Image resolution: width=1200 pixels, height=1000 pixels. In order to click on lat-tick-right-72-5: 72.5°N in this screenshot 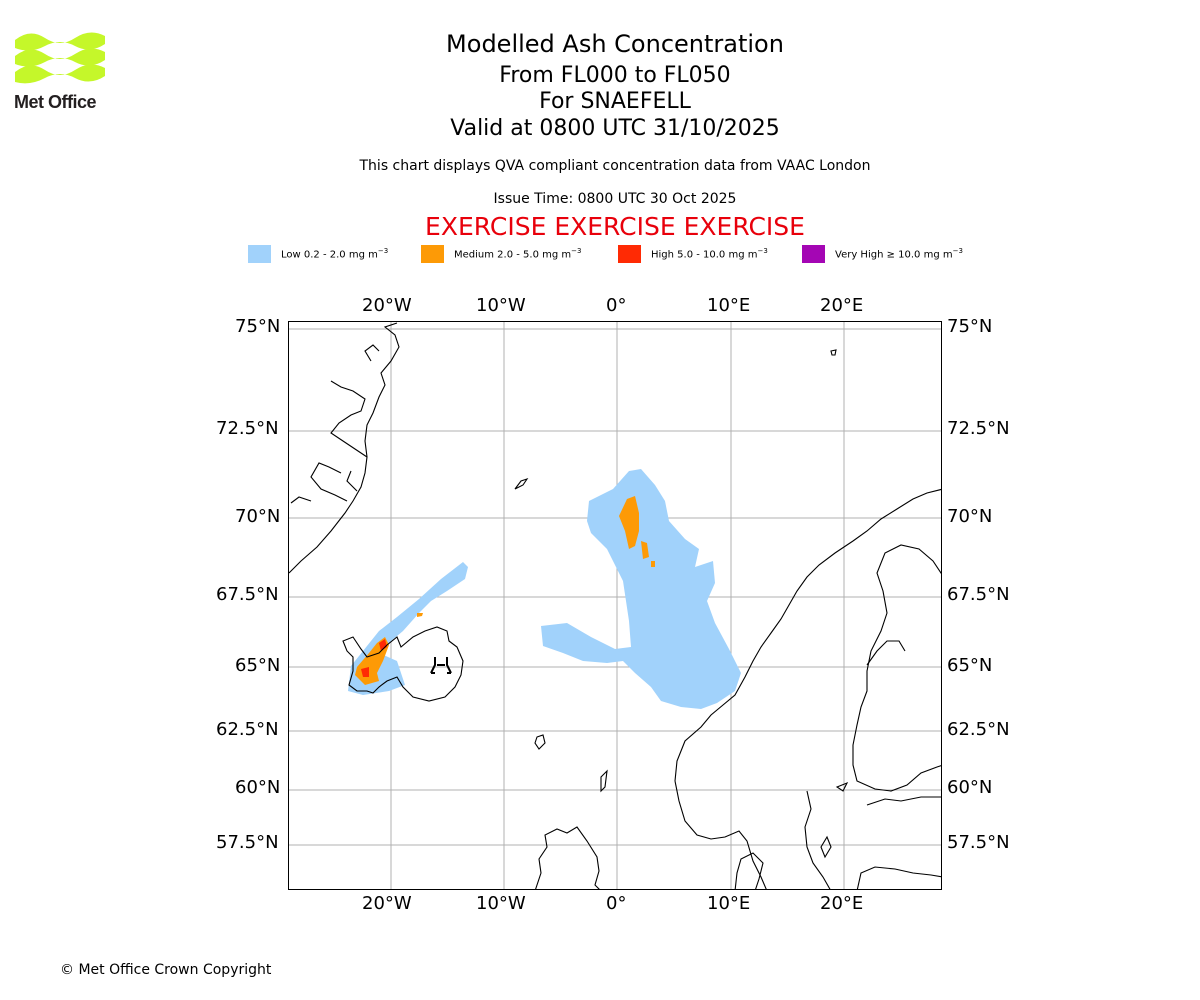, I will do `click(978, 428)`.